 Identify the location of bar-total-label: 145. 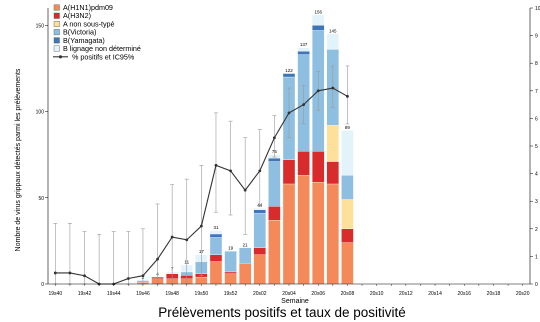
(333, 30).